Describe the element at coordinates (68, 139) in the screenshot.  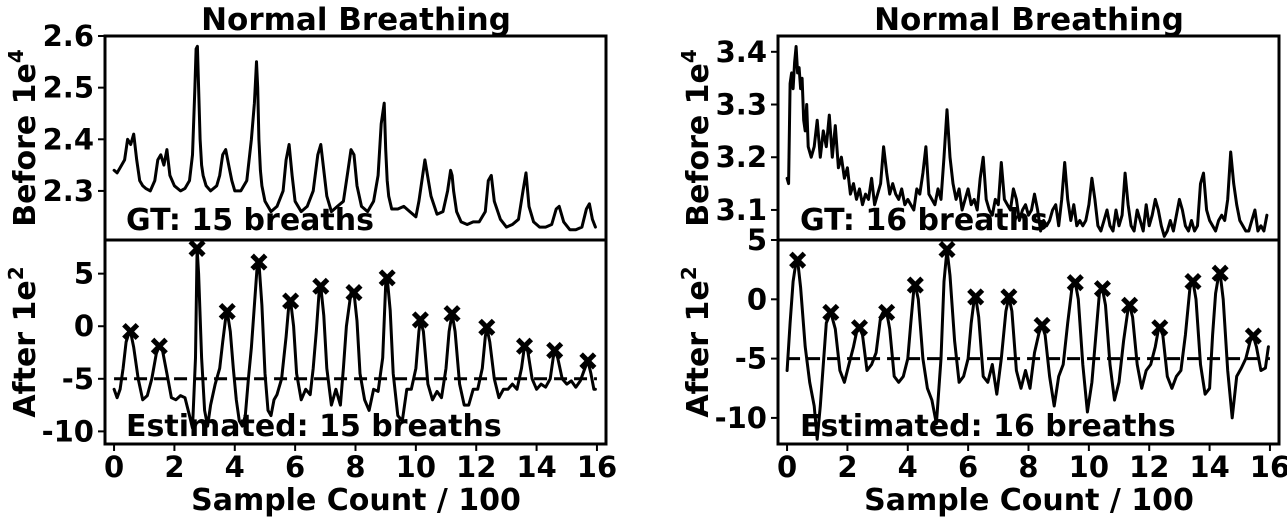
I see `top-y-tick-label: 2.4` at that location.